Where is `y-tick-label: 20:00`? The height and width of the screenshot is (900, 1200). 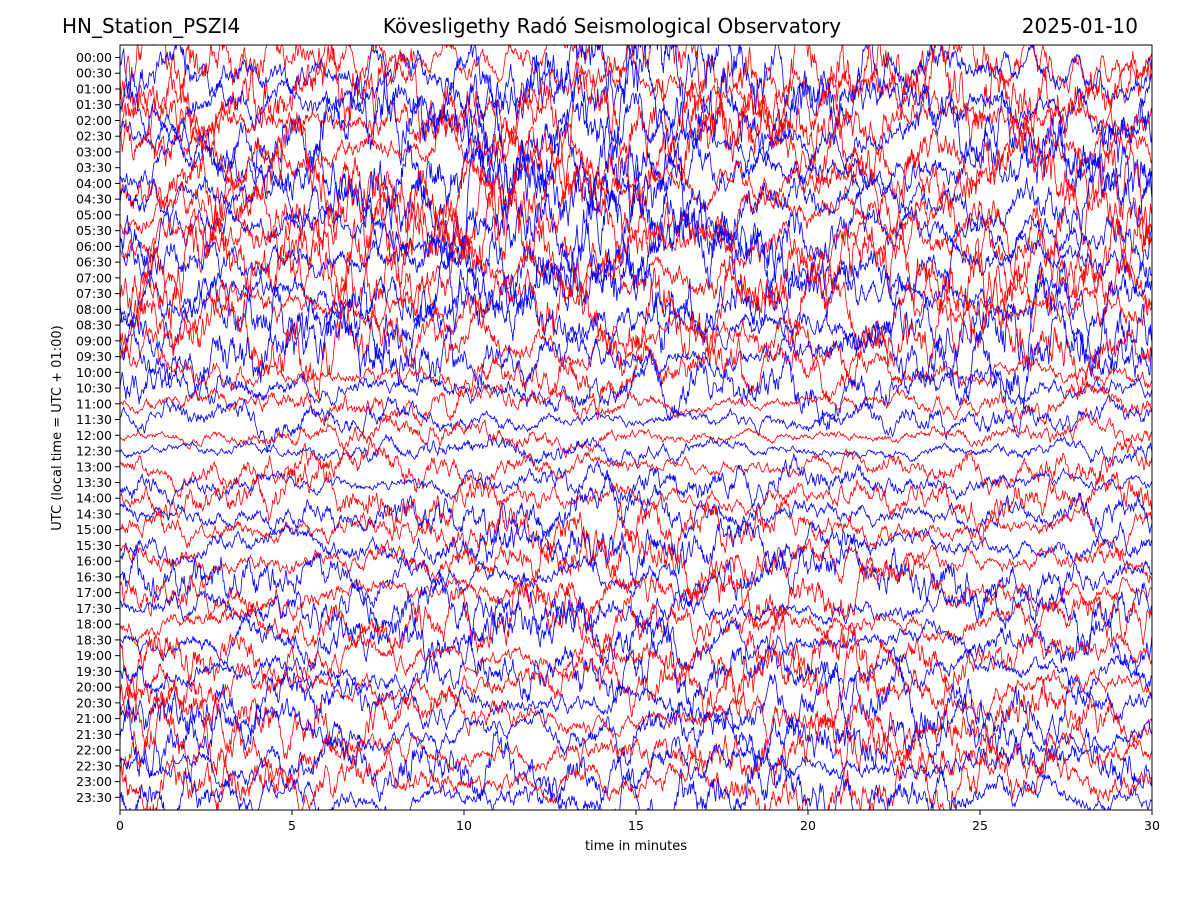
y-tick-label: 20:00 is located at coordinates (94, 687).